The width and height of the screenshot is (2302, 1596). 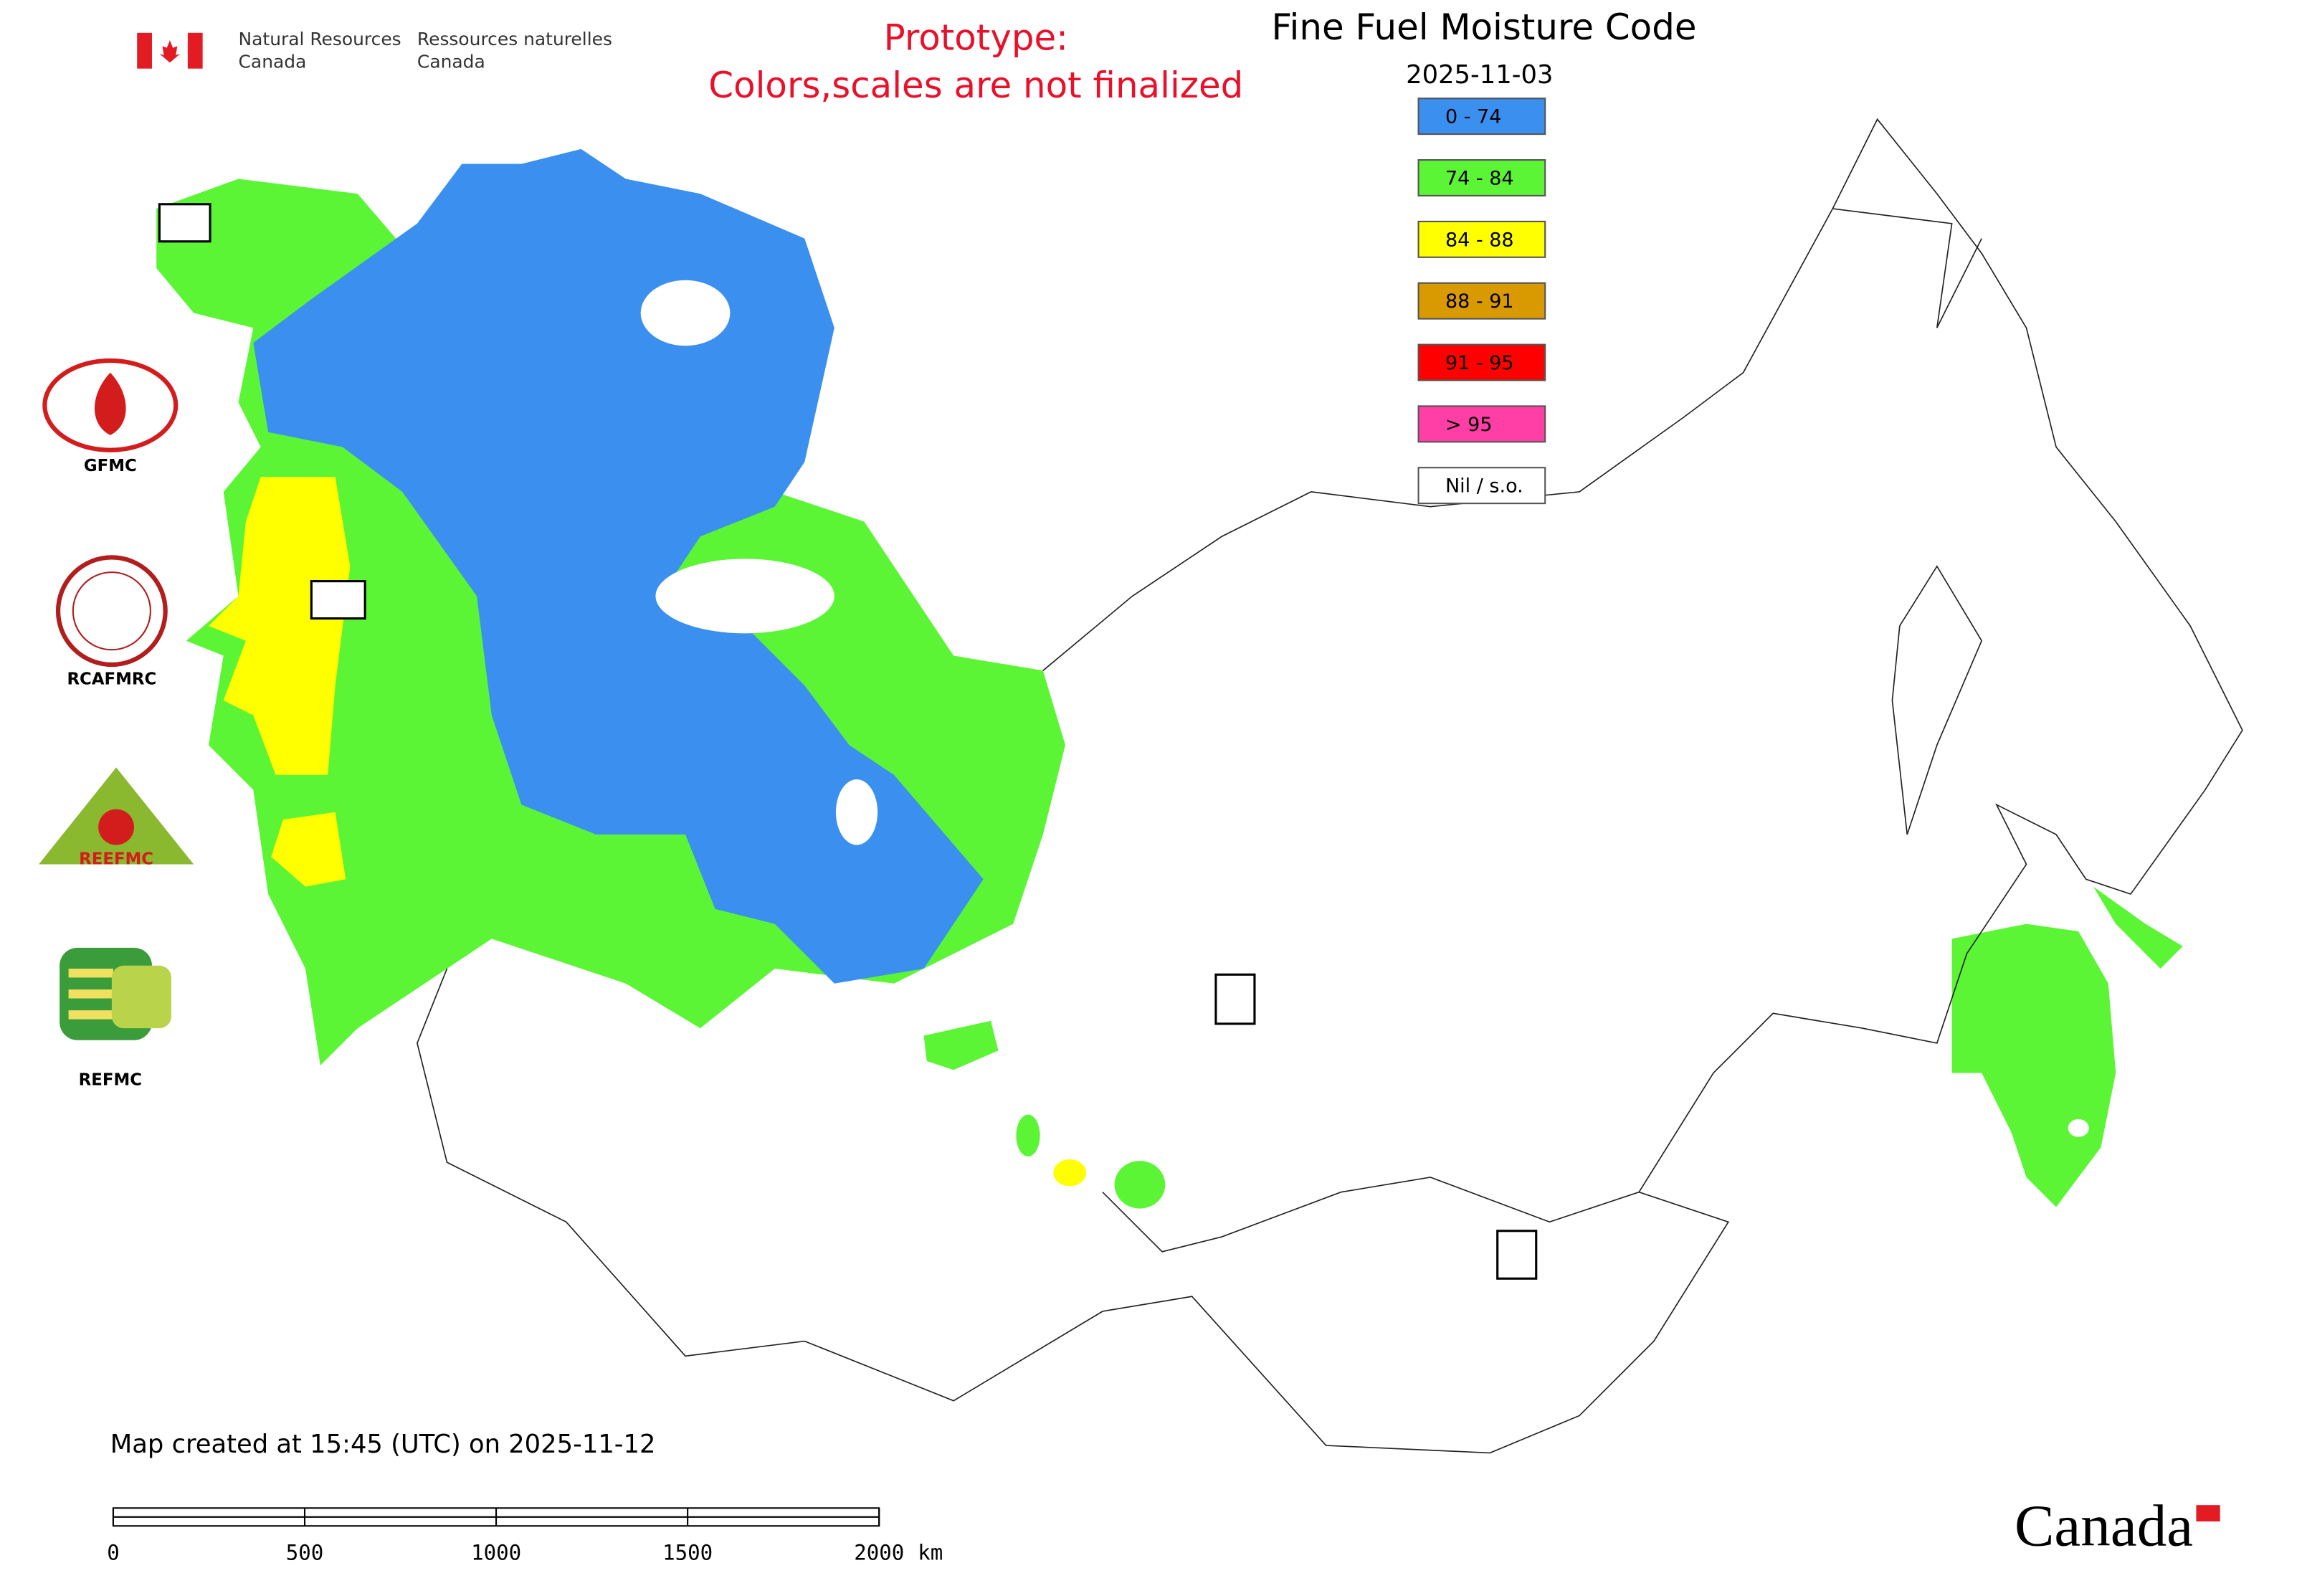 I want to click on notice: Colors,scales are not finalized, so click(x=976, y=85).